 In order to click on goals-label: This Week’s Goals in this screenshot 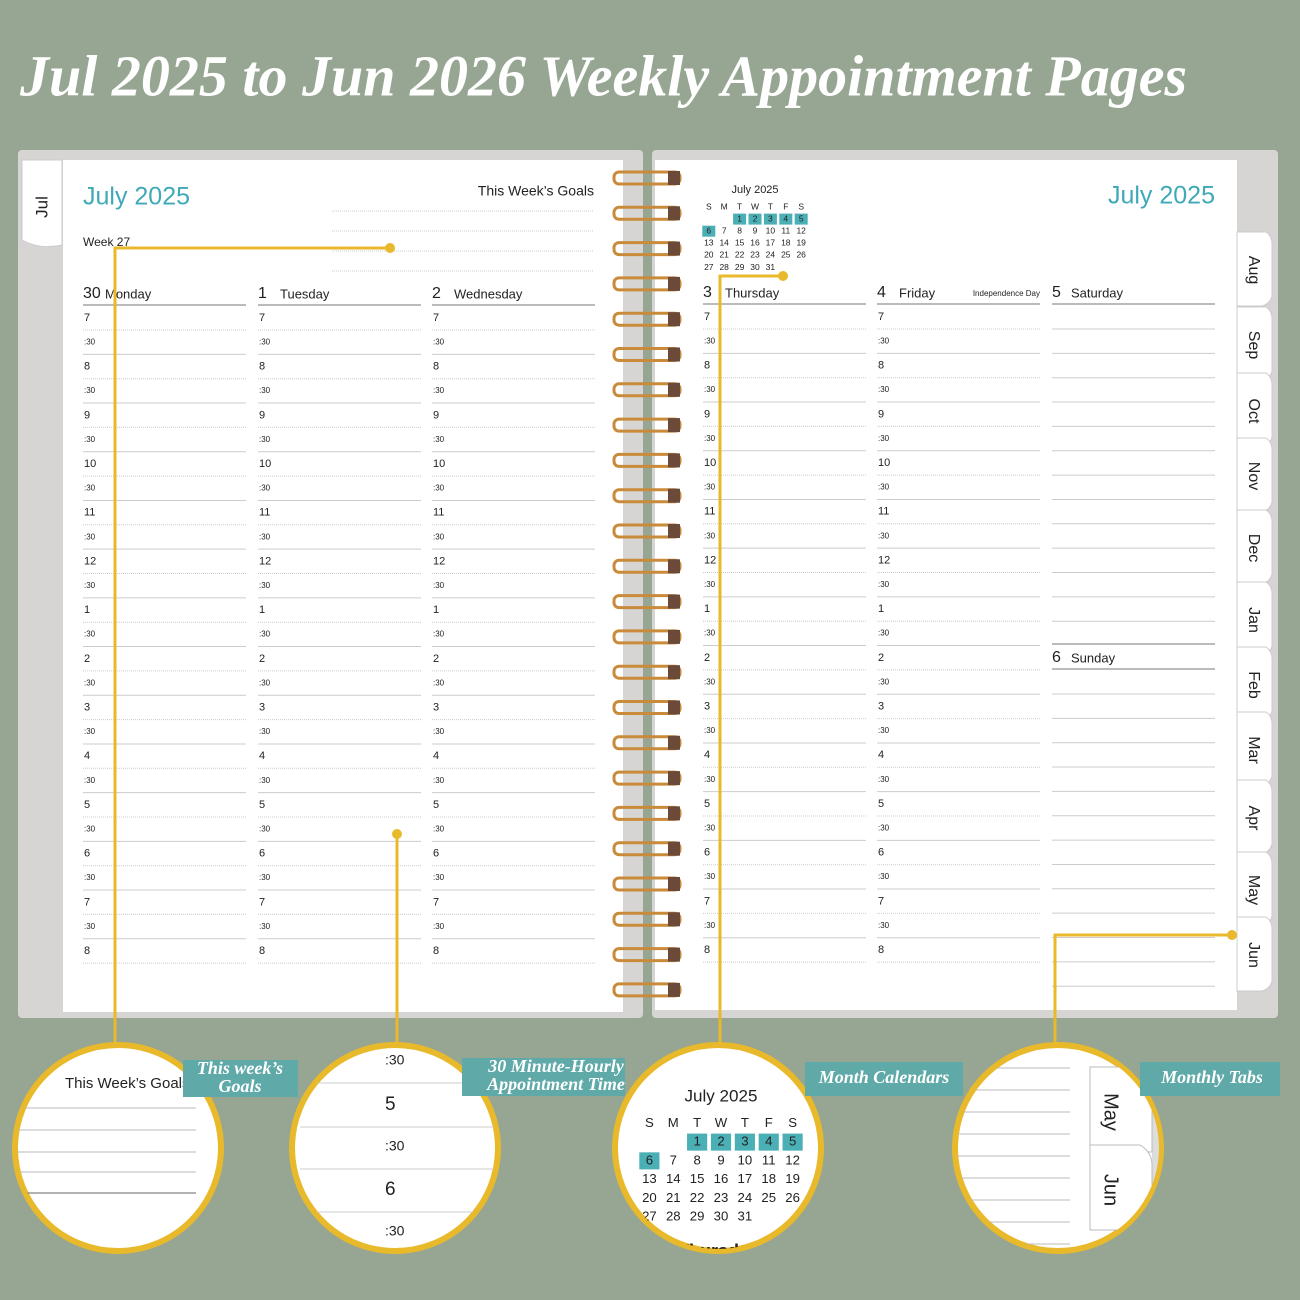, I will do `click(127, 1083)`.